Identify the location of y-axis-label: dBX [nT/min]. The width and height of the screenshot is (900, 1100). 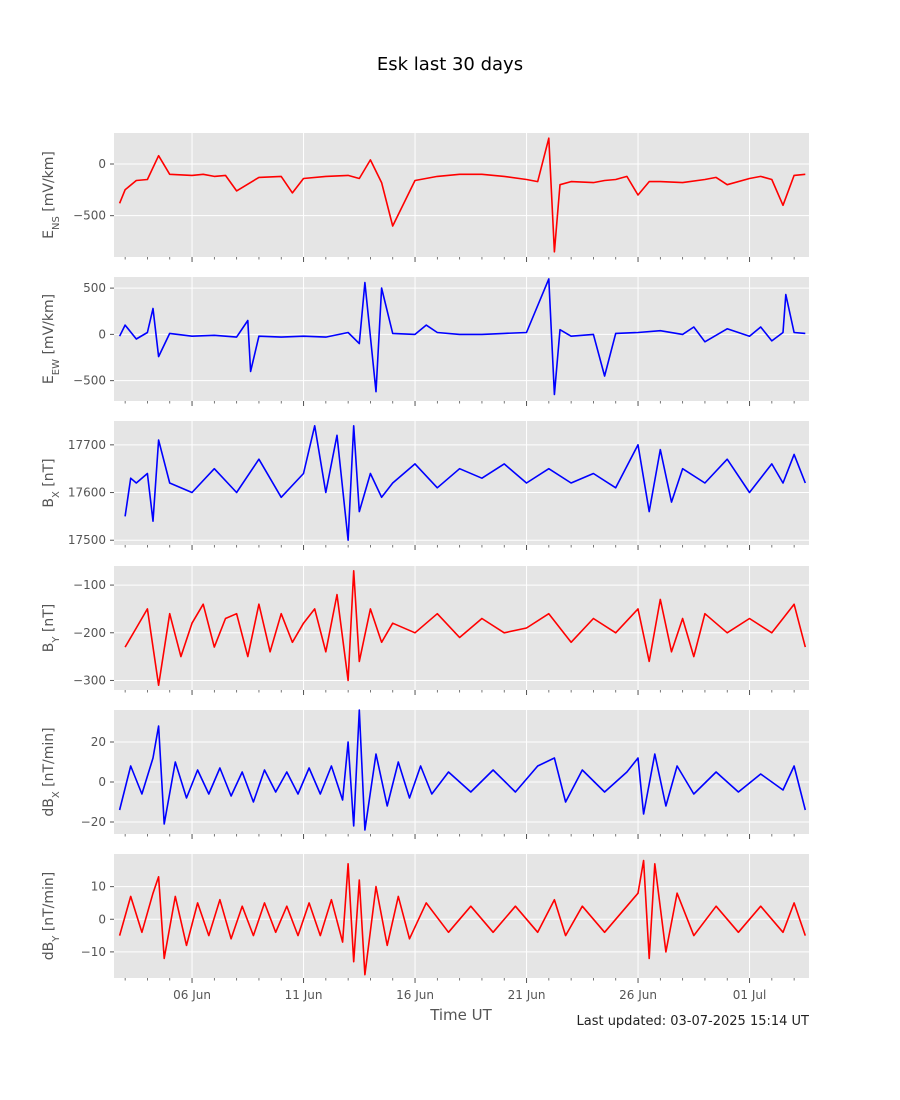
(51, 771).